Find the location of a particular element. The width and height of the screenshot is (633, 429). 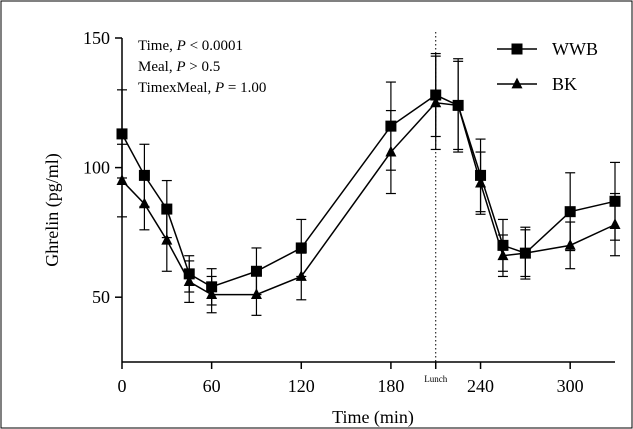

legend-marker-wwb is located at coordinates (517, 49).